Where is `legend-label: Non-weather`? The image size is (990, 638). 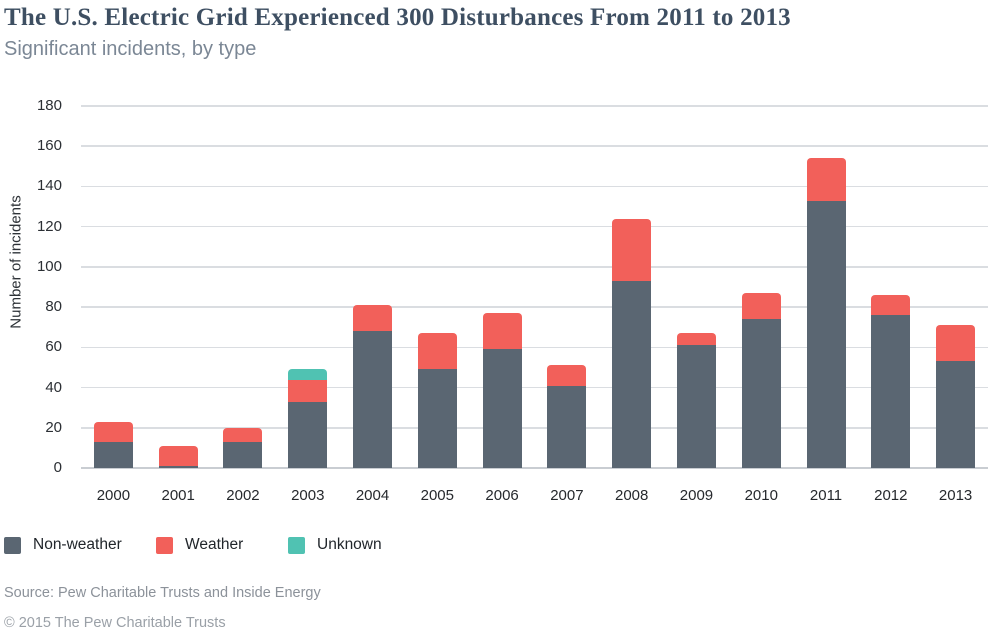
legend-label: Non-weather is located at coordinates (77, 544).